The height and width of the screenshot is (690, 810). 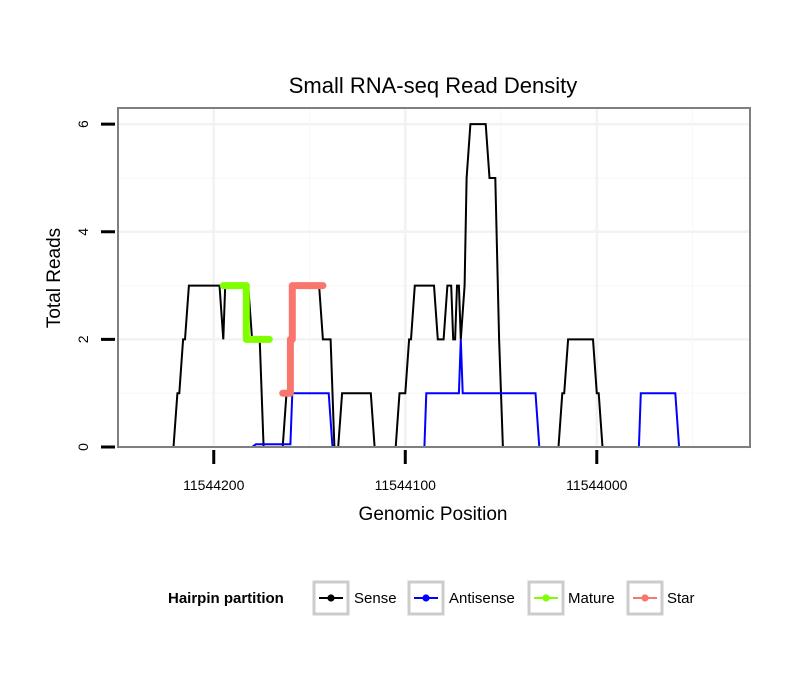 I want to click on series-antisense-line, so click(x=433, y=393).